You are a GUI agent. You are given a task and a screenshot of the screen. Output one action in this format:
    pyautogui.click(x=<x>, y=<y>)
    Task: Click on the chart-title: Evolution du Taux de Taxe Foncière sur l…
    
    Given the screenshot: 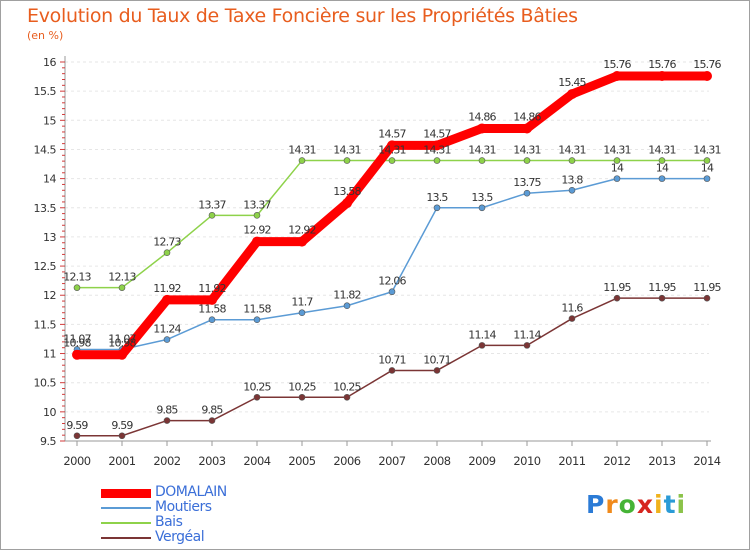 What is the action you would take?
    pyautogui.click(x=302, y=16)
    